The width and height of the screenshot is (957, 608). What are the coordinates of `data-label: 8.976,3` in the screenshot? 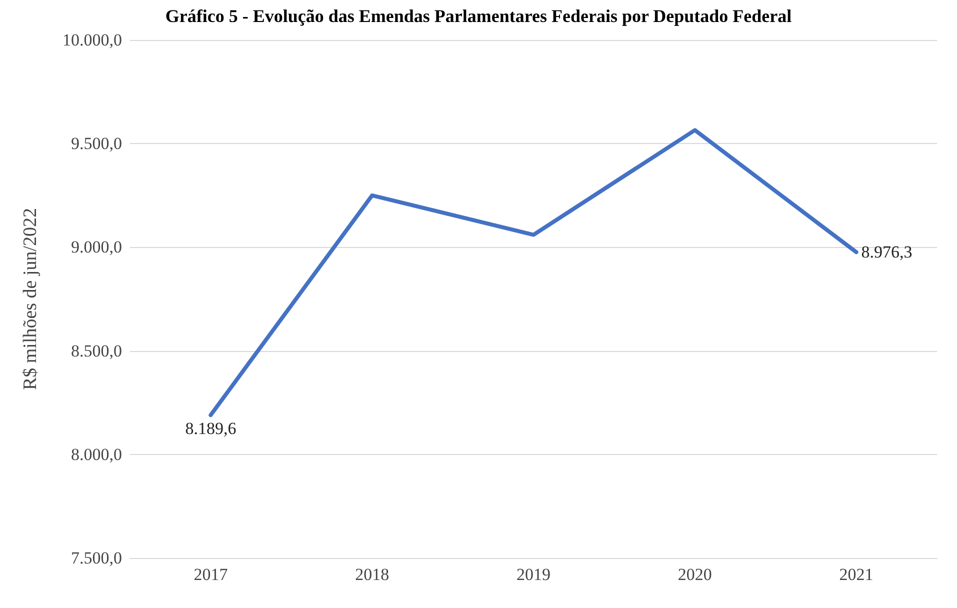 It's located at (886, 252).